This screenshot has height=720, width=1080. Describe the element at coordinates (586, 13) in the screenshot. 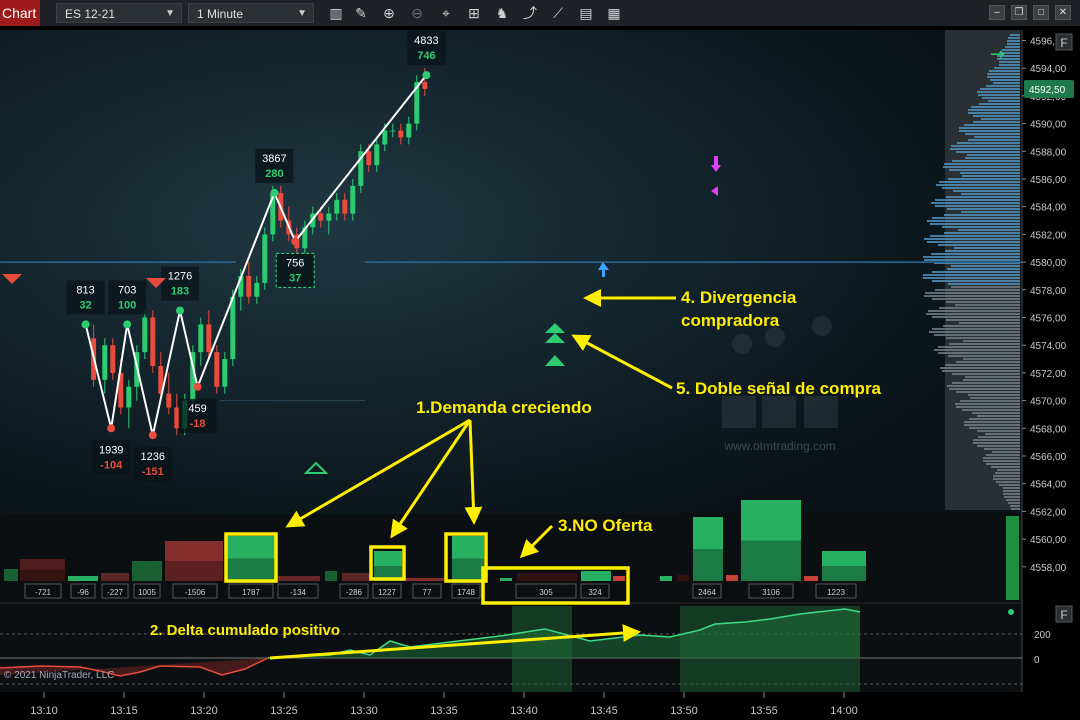

I see `template-icon: ▤` at that location.